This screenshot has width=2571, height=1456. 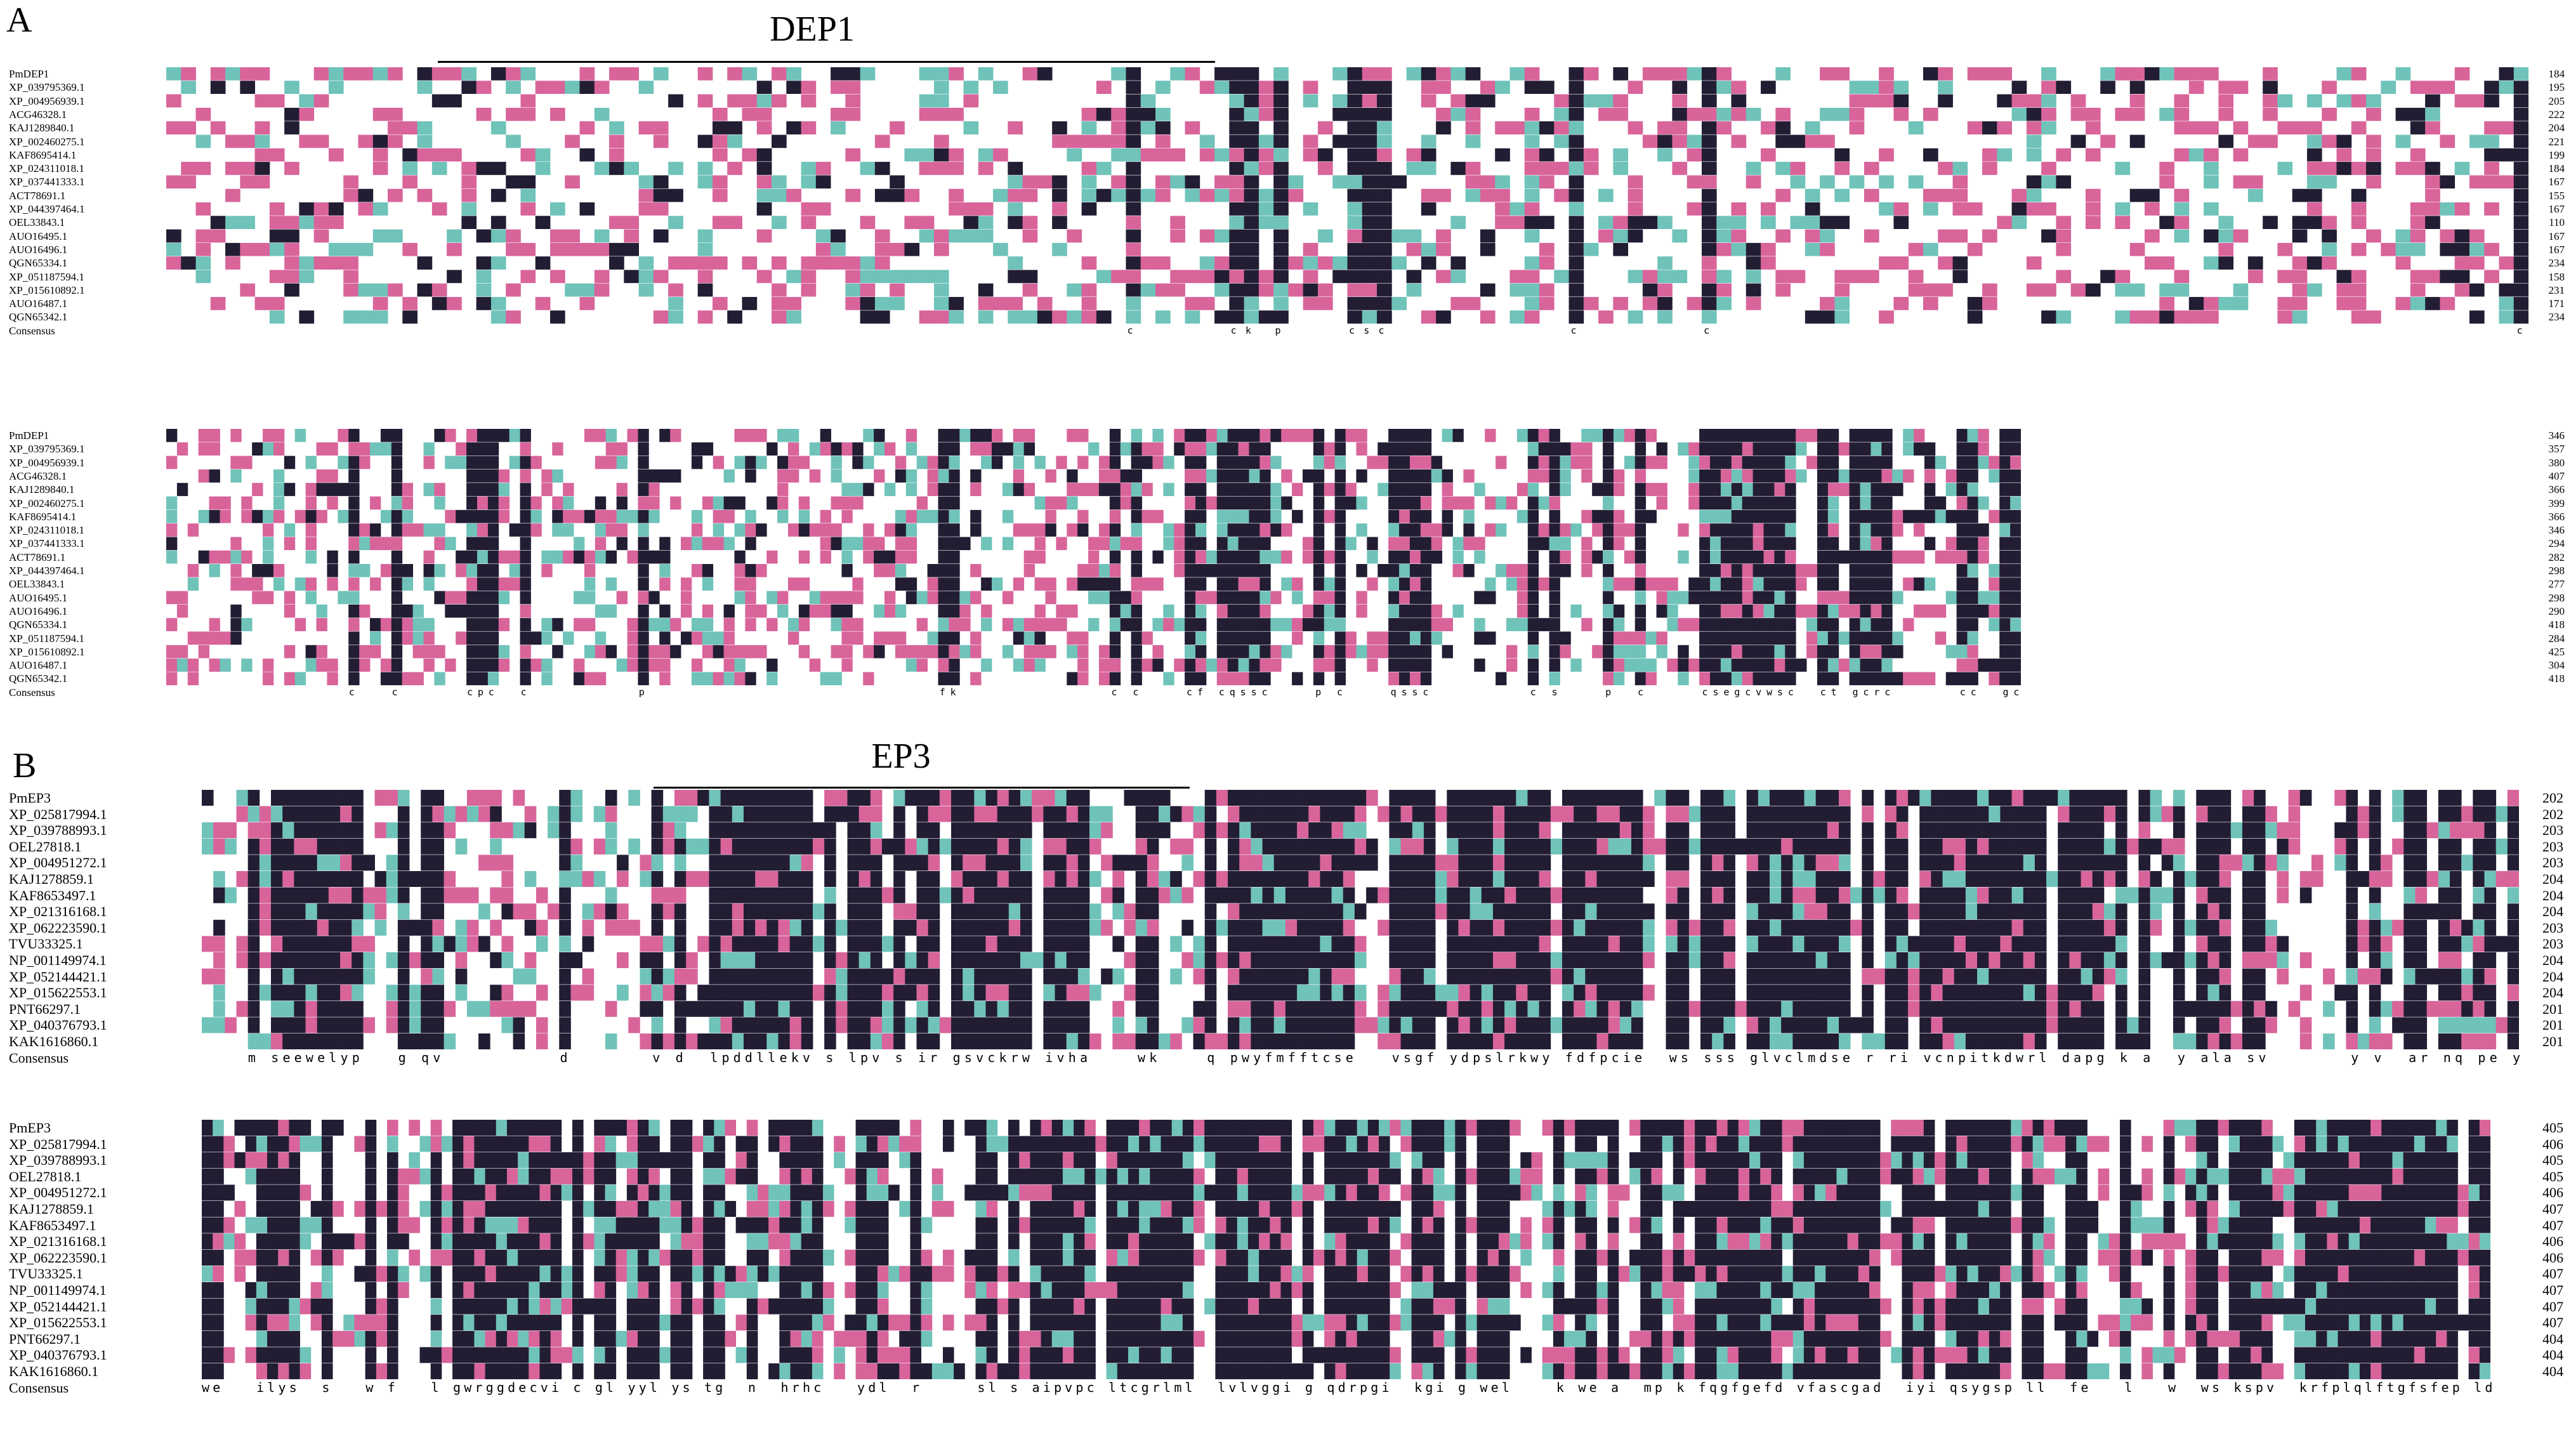 What do you see at coordinates (2556, 530) in the screenshot?
I see `sequence-end-position: 346` at bounding box center [2556, 530].